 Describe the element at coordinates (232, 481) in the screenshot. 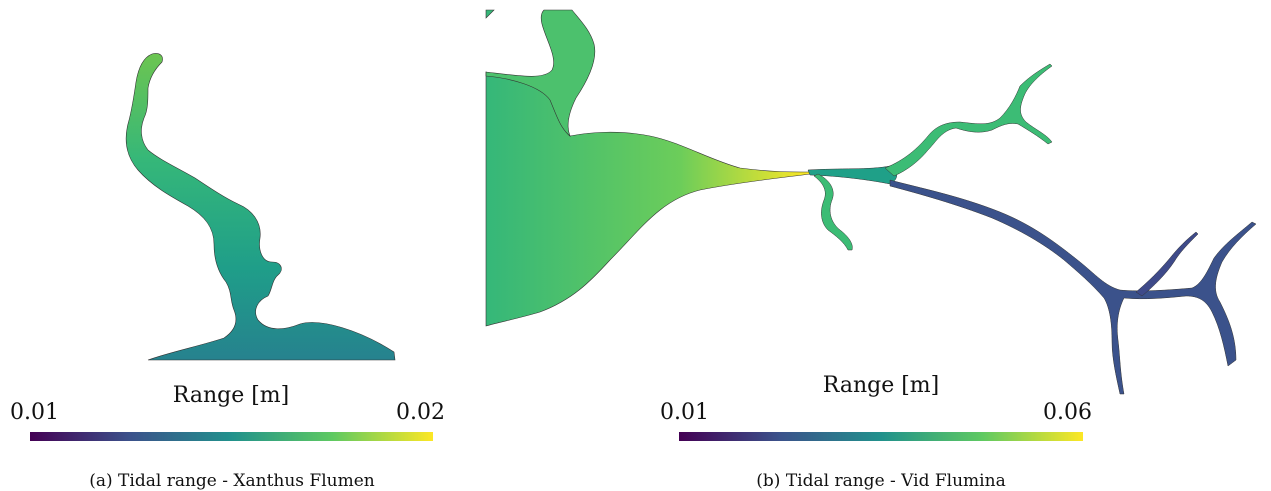

I see `caption: (a) Tidal range - Xanthus Flumen` at that location.